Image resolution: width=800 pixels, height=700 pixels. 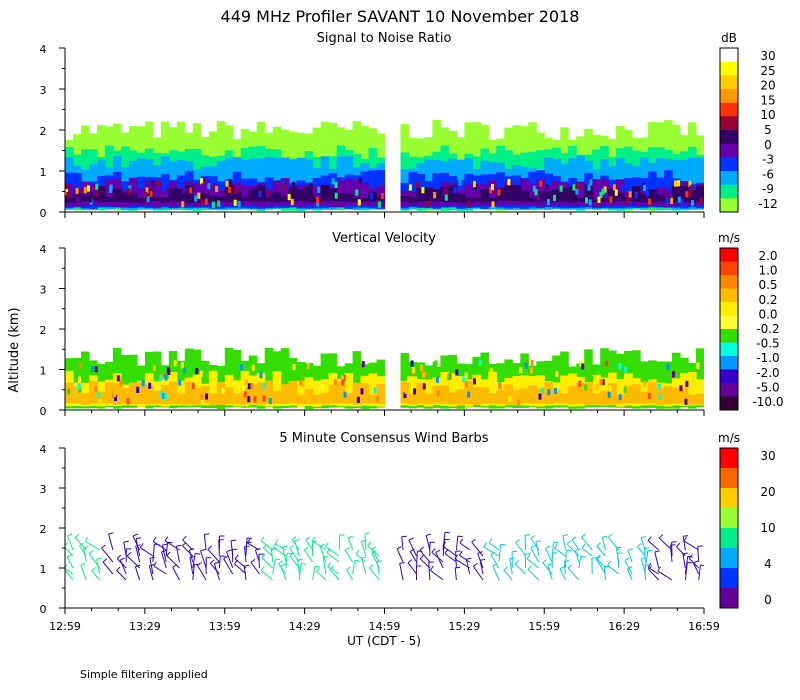 What do you see at coordinates (767, 300) in the screenshot?
I see `colorbar-label: 0.2` at bounding box center [767, 300].